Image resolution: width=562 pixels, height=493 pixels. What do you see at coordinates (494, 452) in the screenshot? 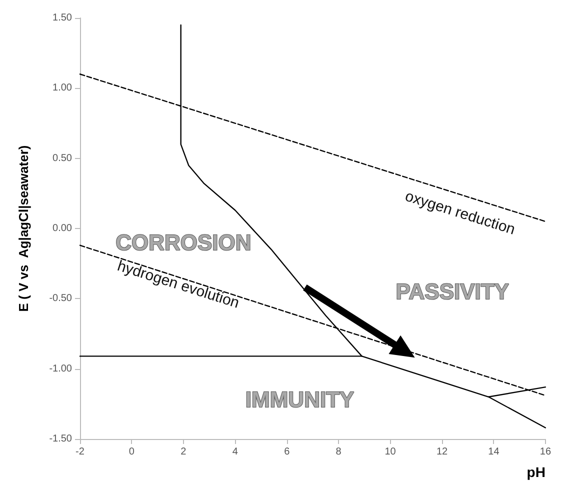
I see `x-tick-label: 14` at bounding box center [494, 452].